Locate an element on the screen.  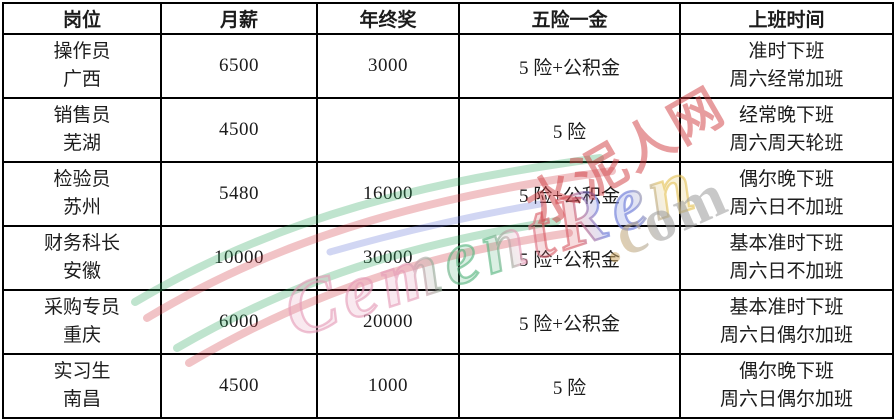
position-cell: 采购专员 重庆 is located at coordinates (82, 322).